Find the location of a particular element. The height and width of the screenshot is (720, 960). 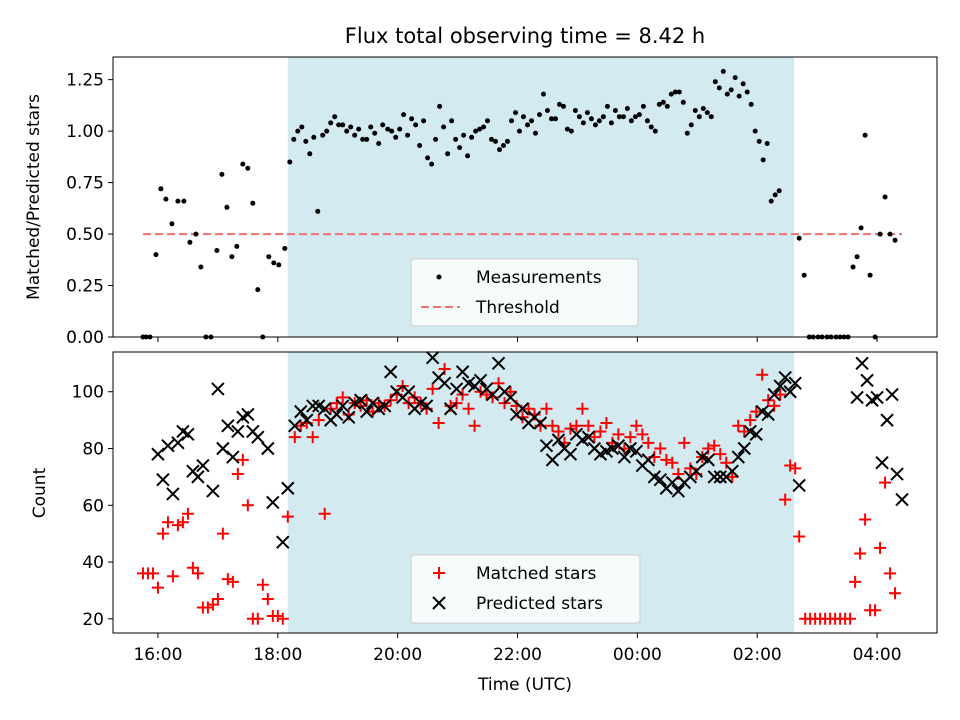

top-y-ticks: 0.00 0.25 0.50 0.75 1.00 1.25 is located at coordinates (89, 209).